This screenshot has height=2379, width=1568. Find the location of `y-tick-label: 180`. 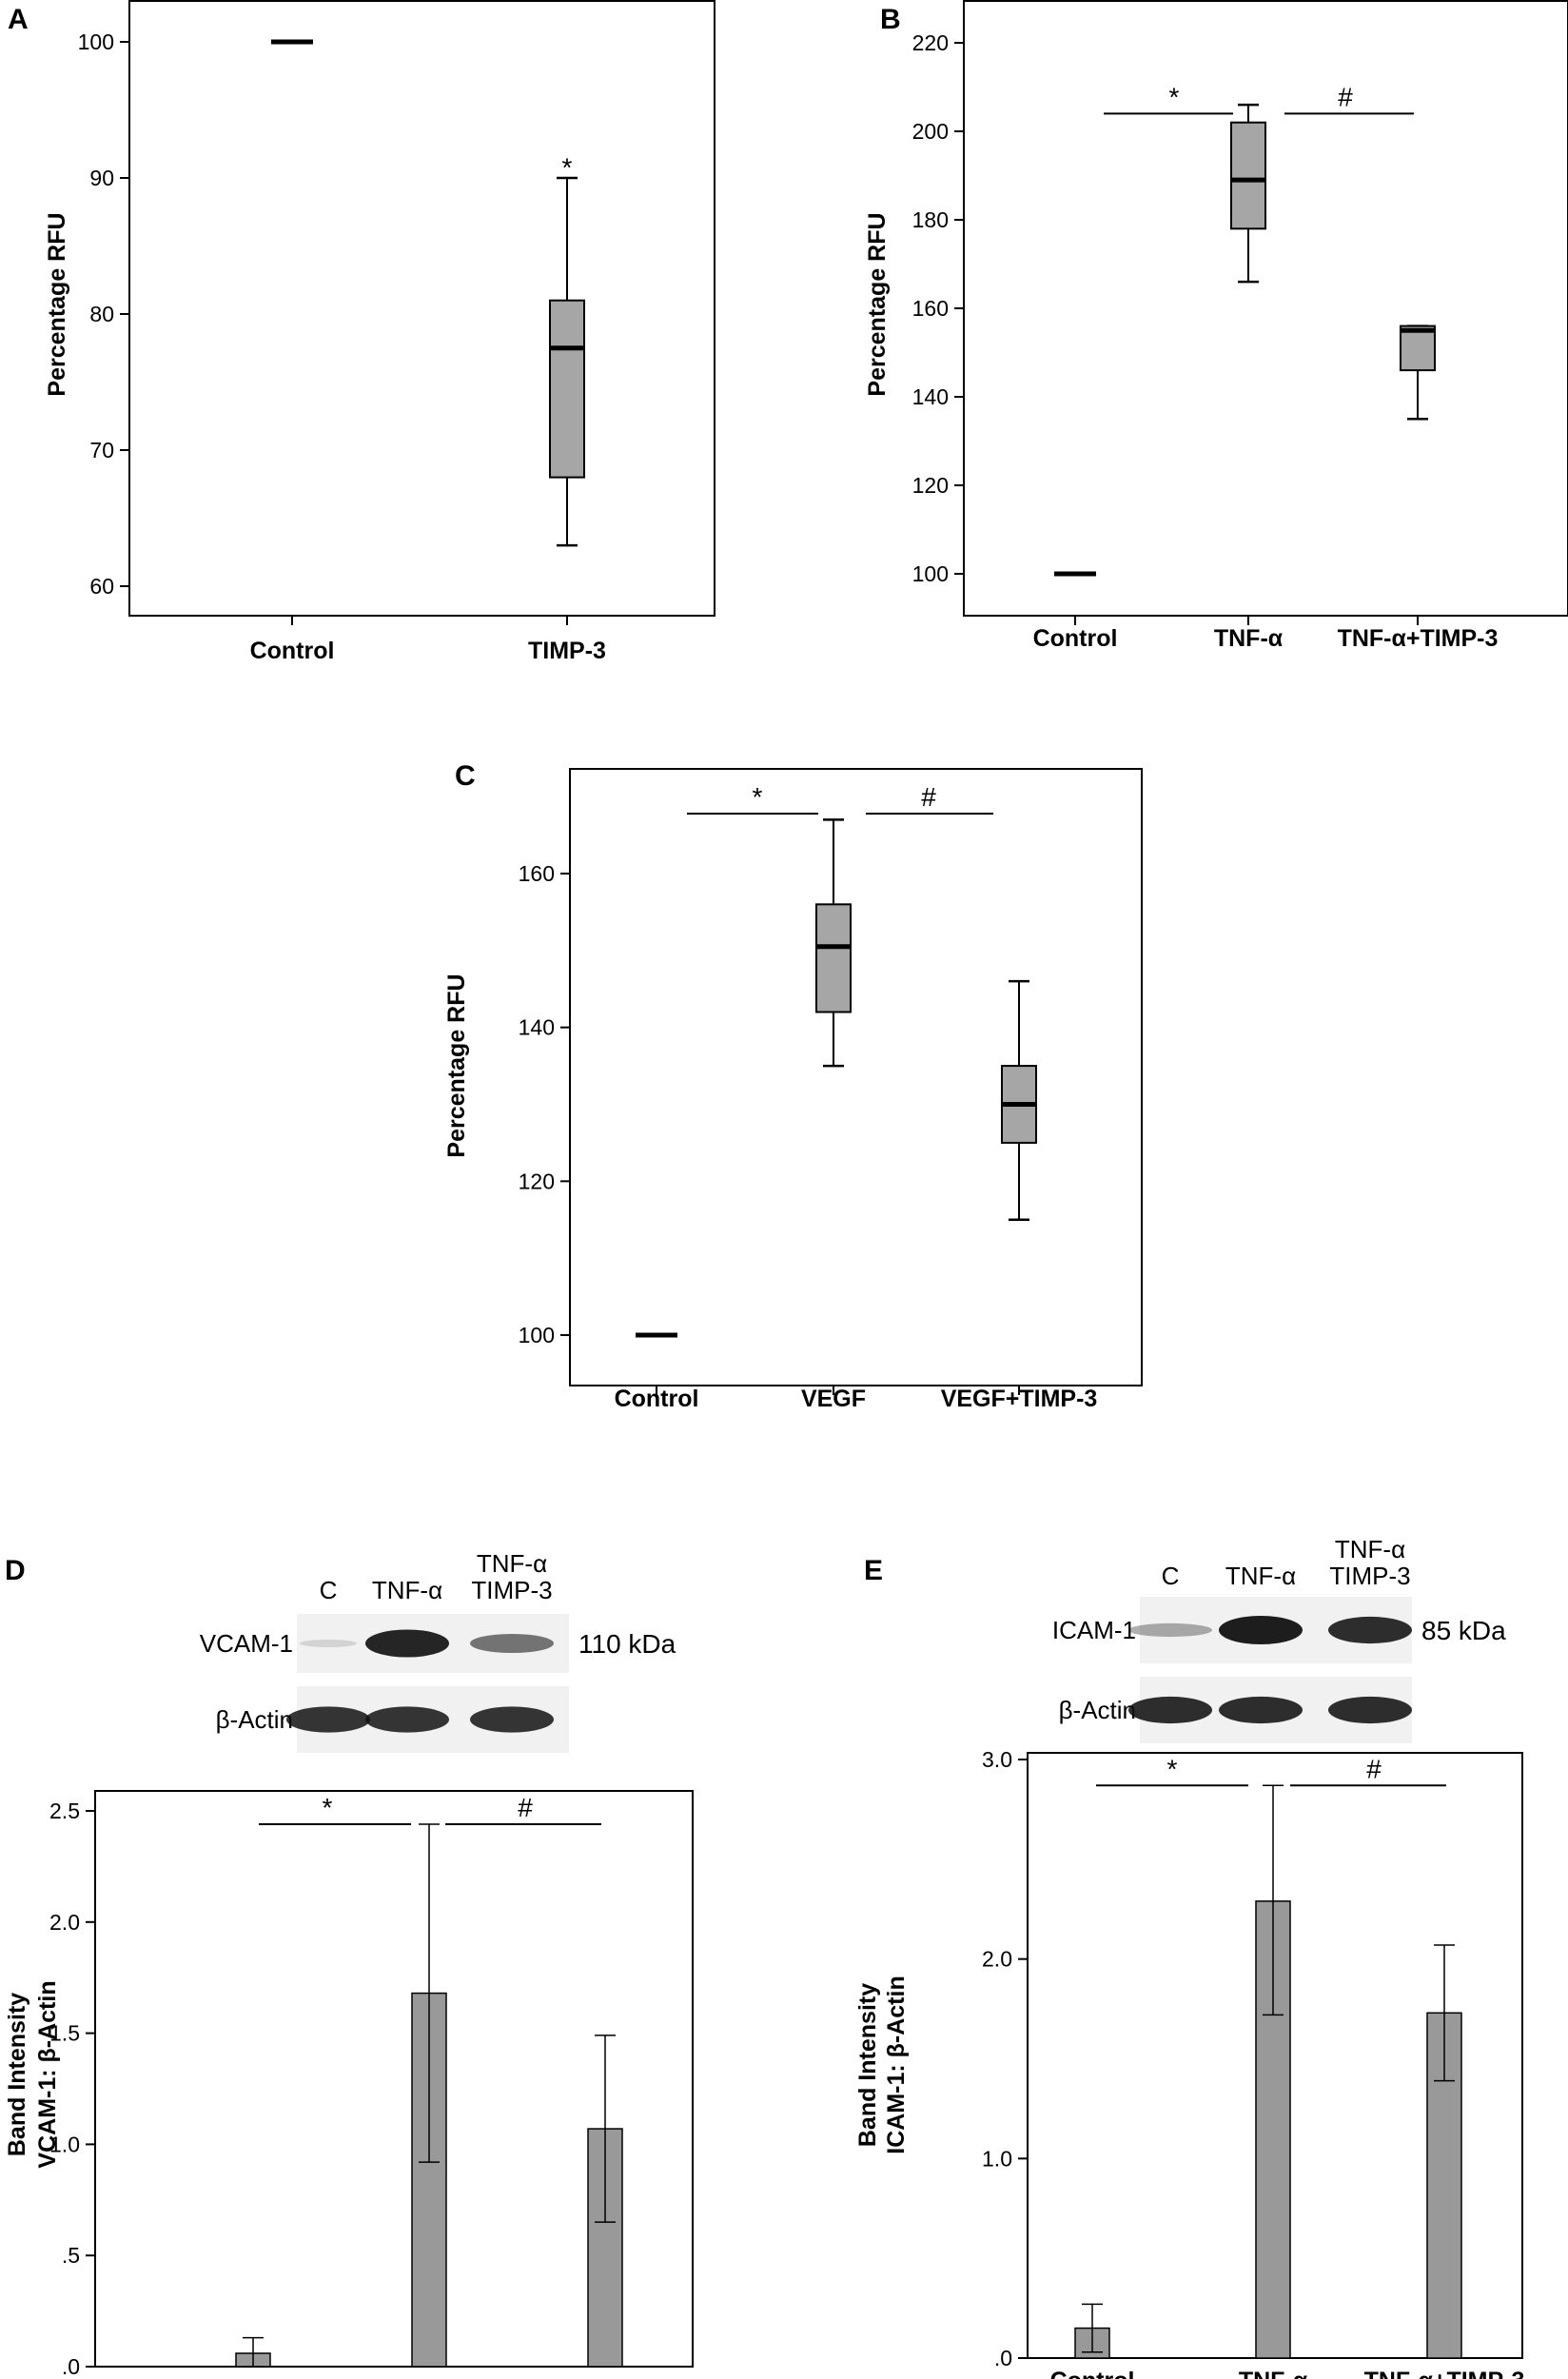

y-tick-label: 180 is located at coordinates (930, 219).